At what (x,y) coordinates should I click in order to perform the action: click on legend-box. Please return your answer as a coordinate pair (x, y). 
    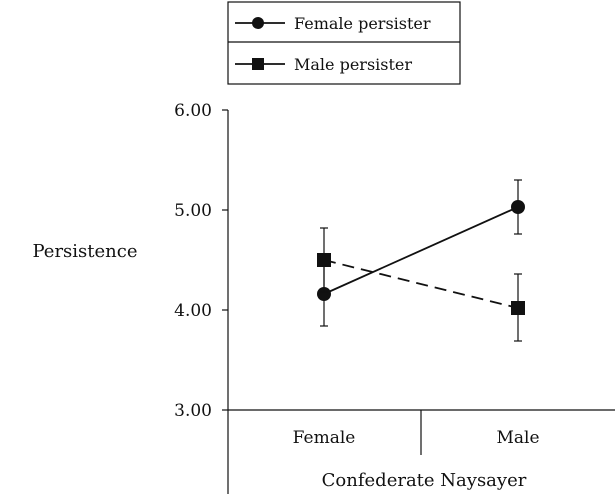
    Looking at the image, I should click on (344, 43).